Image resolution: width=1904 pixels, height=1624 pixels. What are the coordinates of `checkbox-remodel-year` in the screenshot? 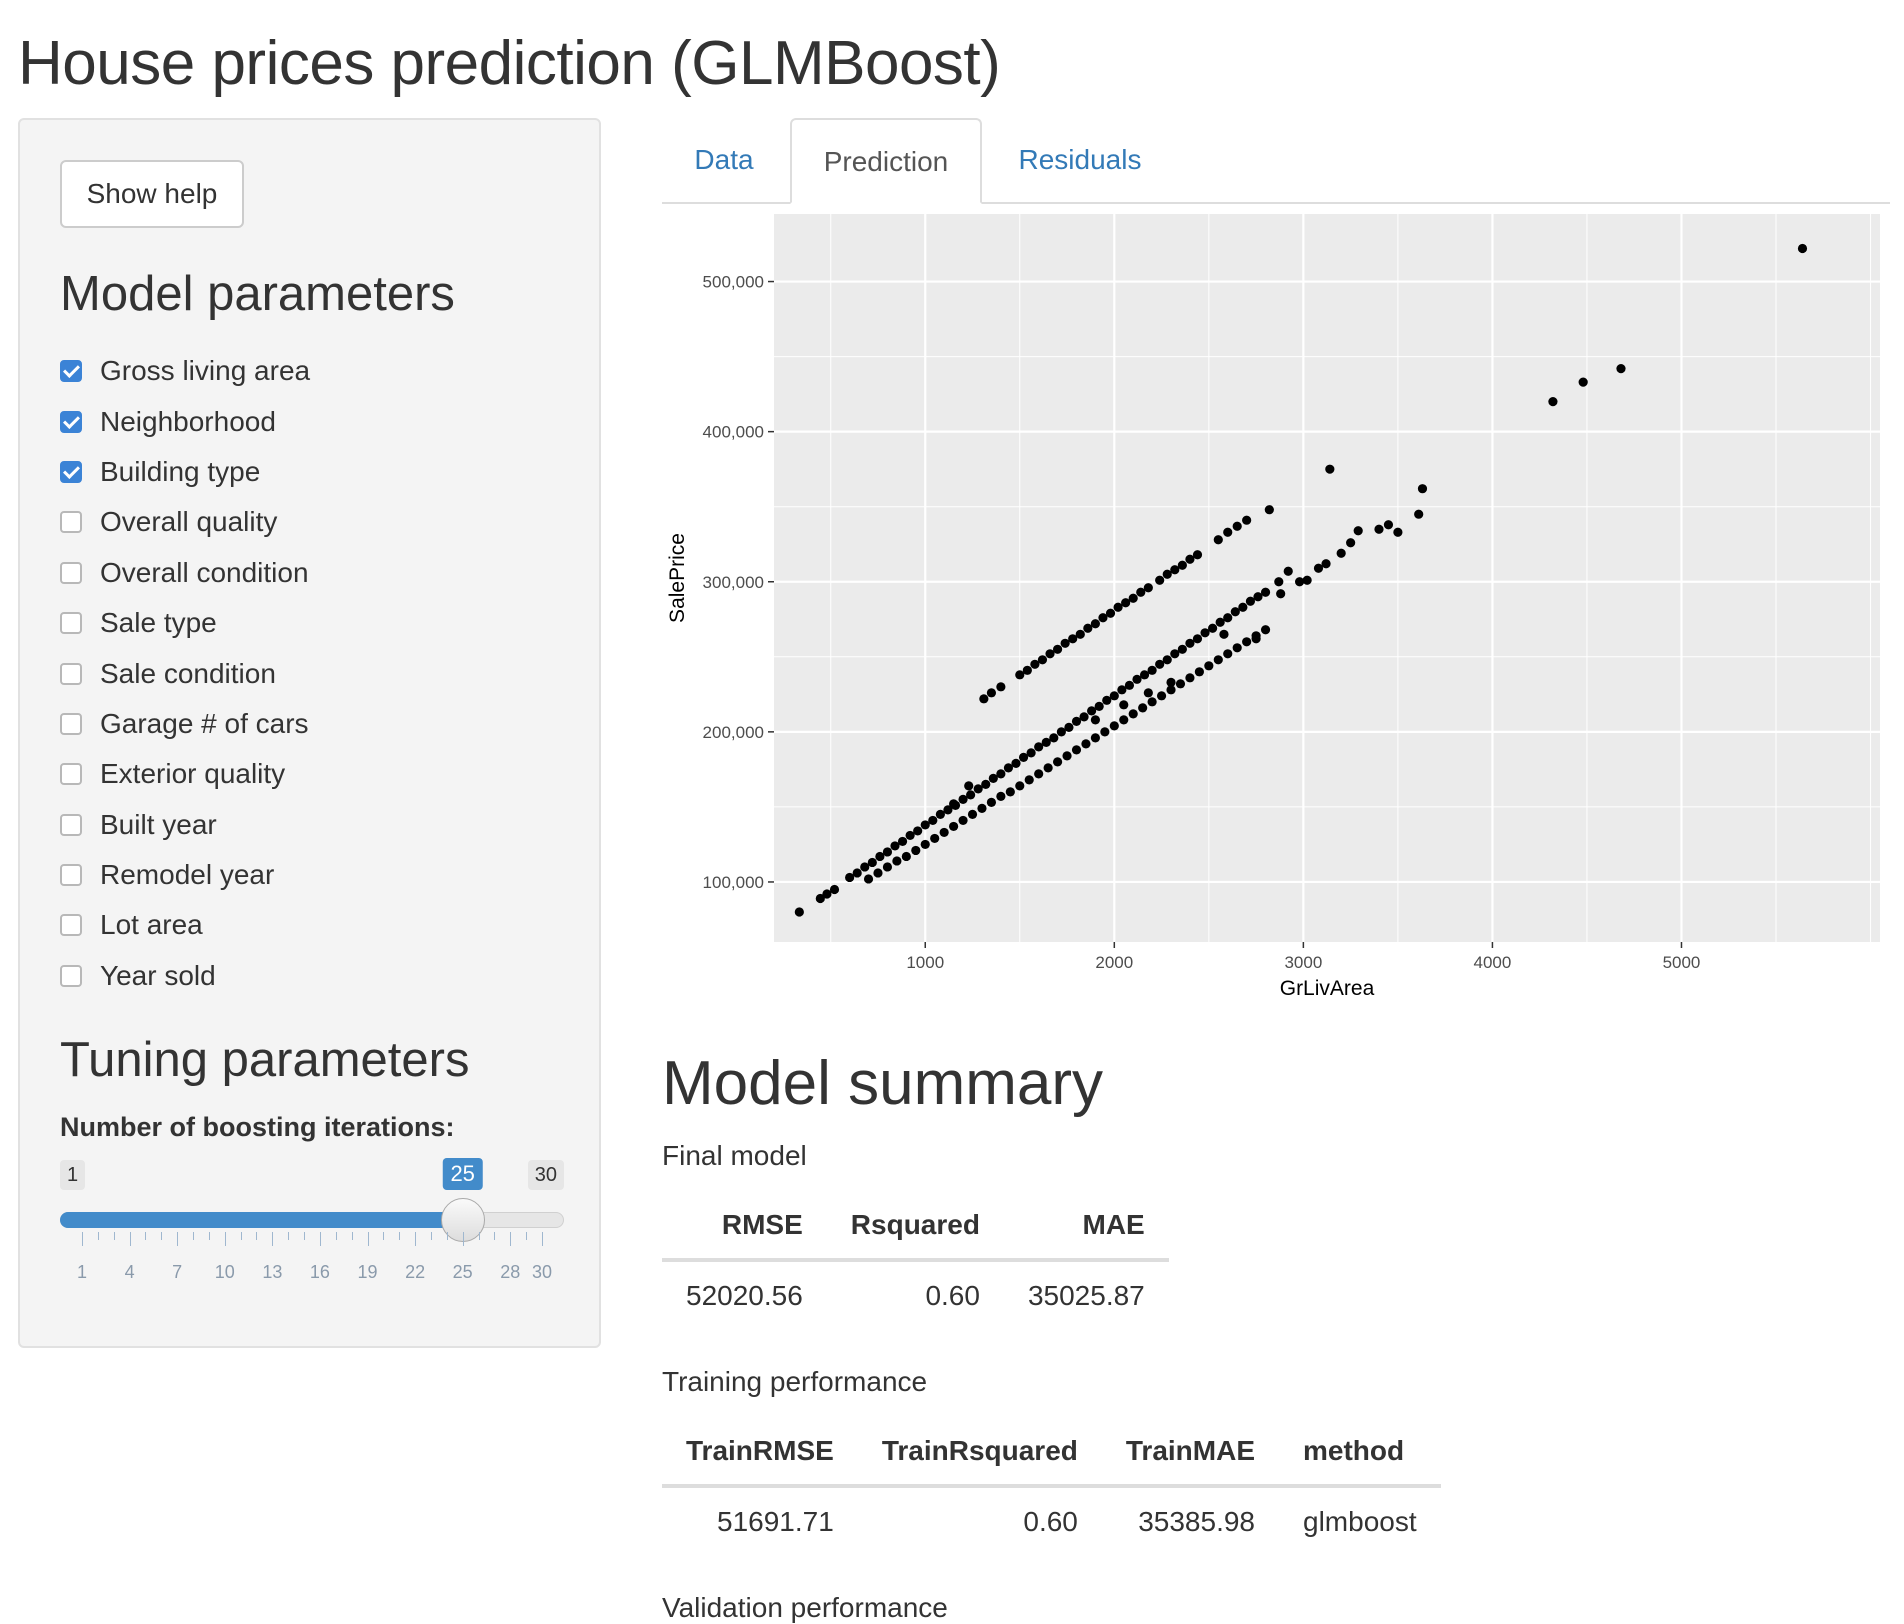 It's located at (71, 875).